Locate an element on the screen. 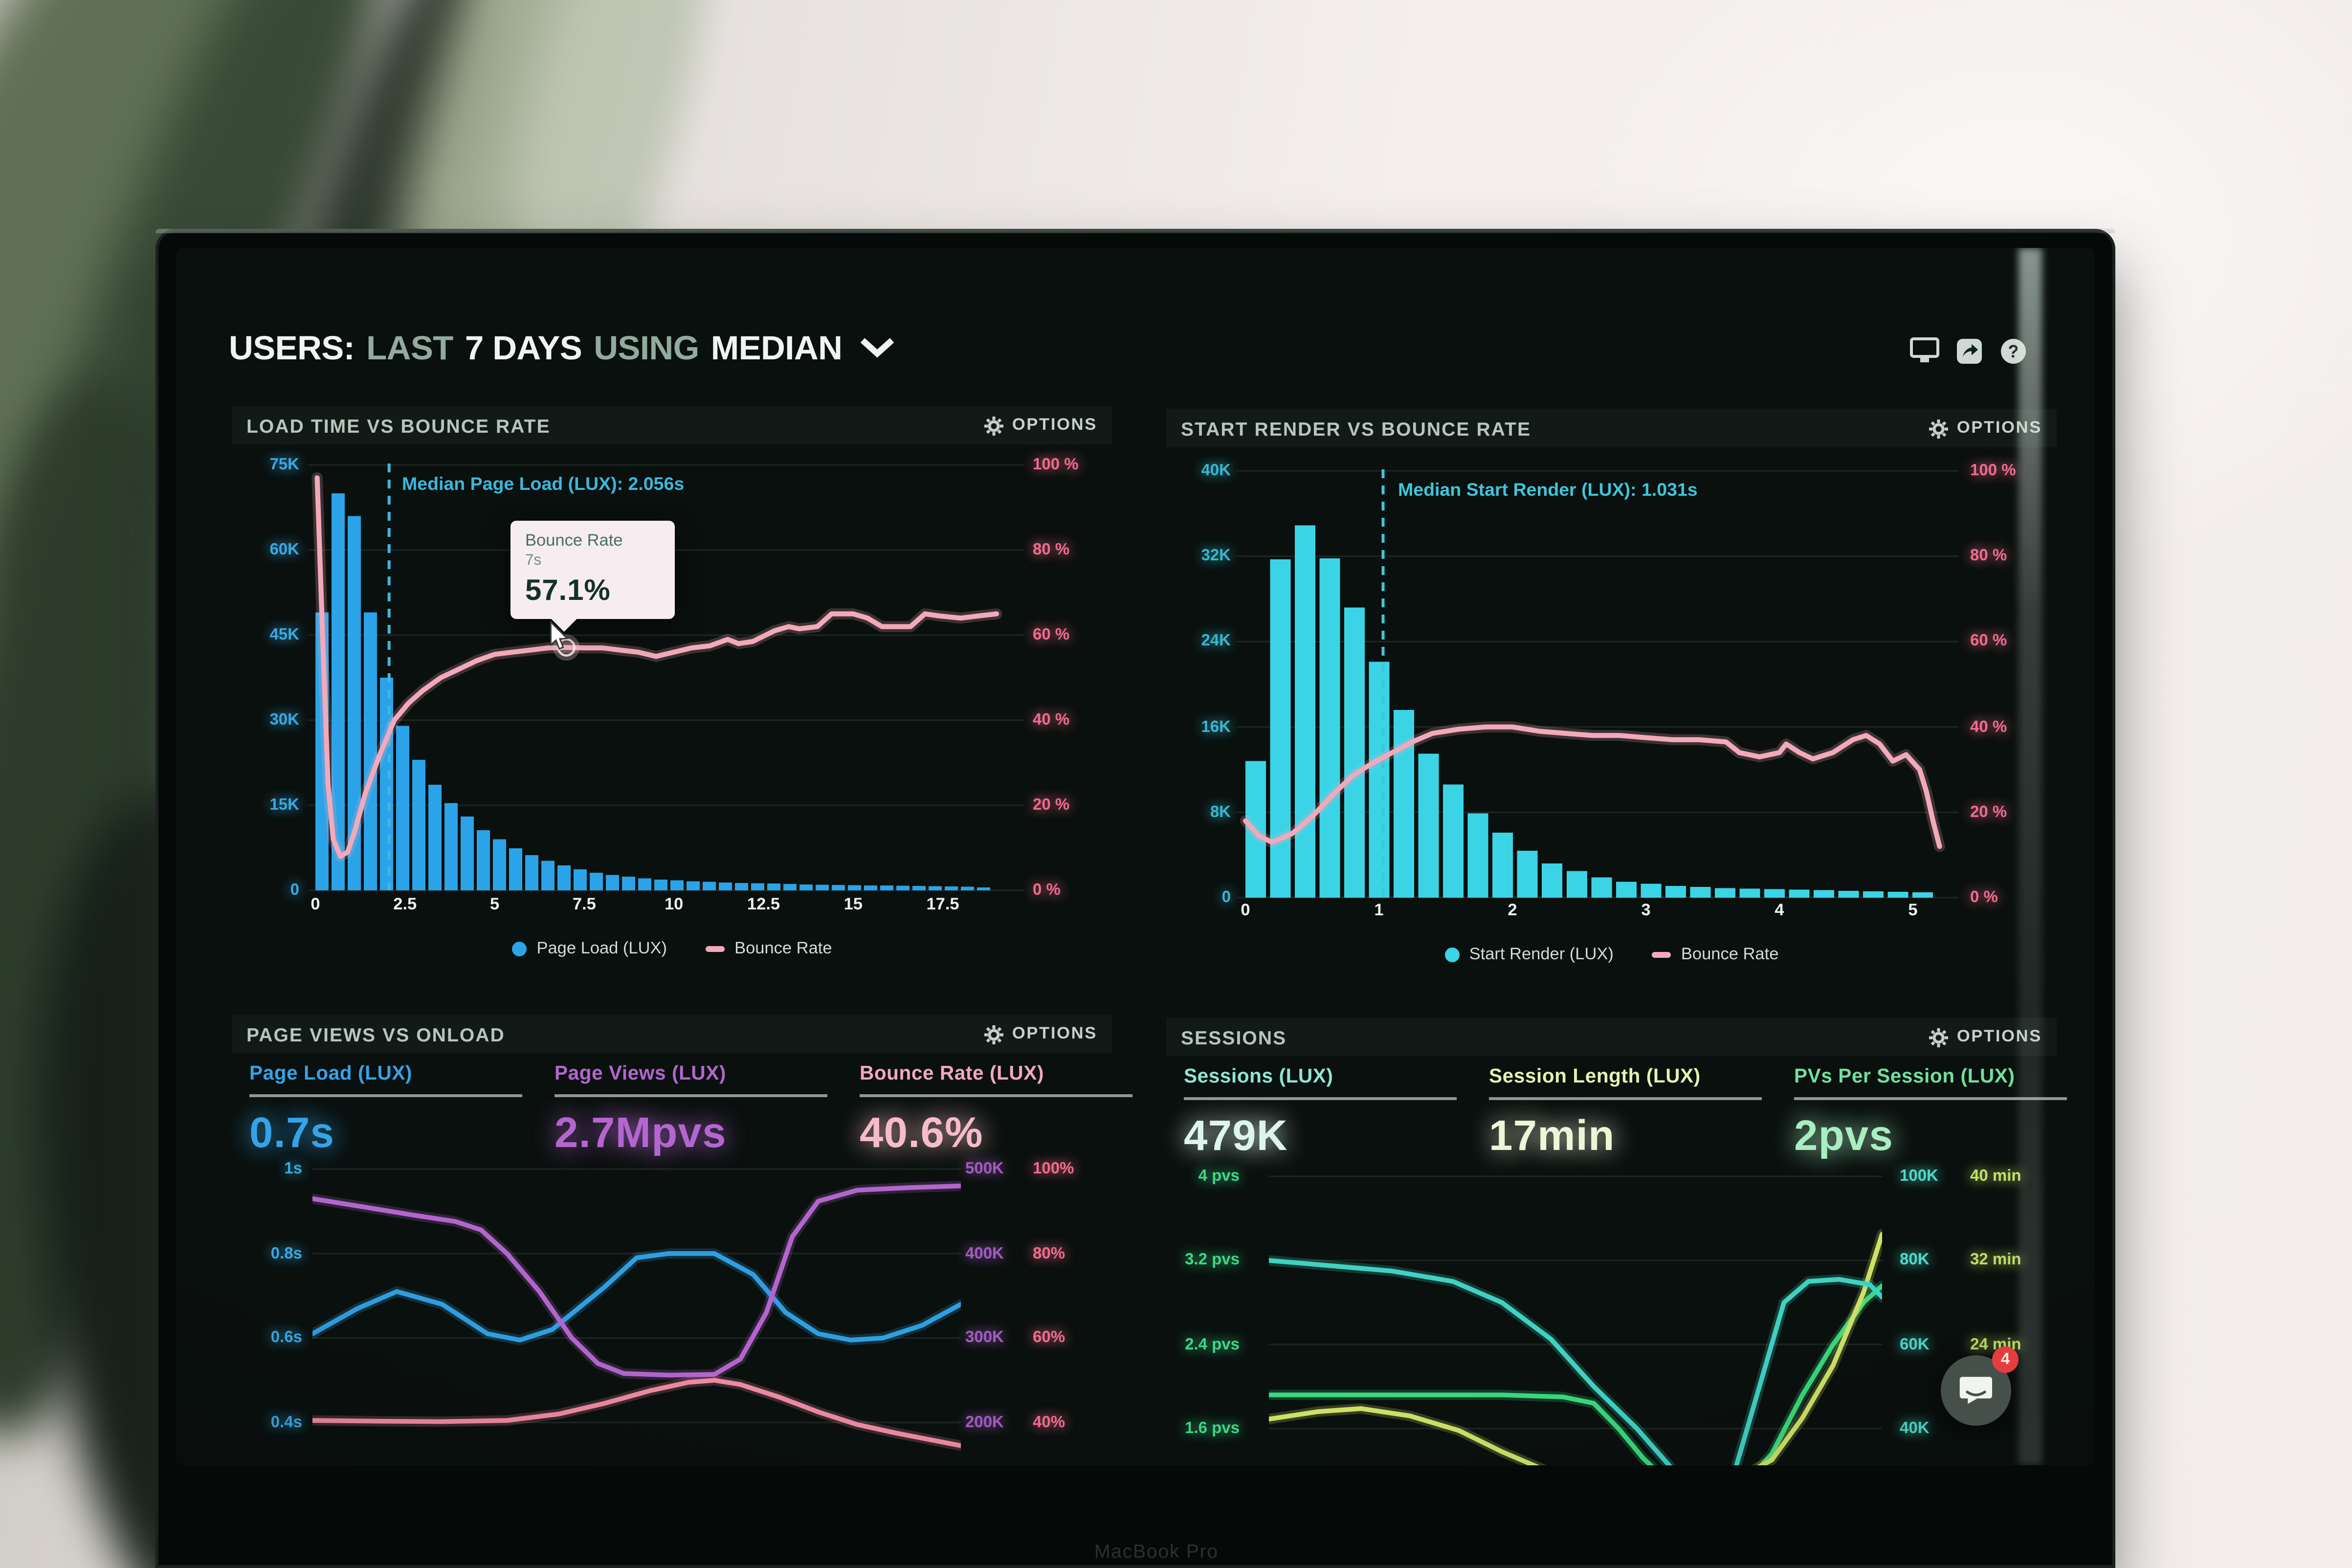 This screenshot has height=1568, width=2352. tick-label: 4 pvs is located at coordinates (1219, 1176).